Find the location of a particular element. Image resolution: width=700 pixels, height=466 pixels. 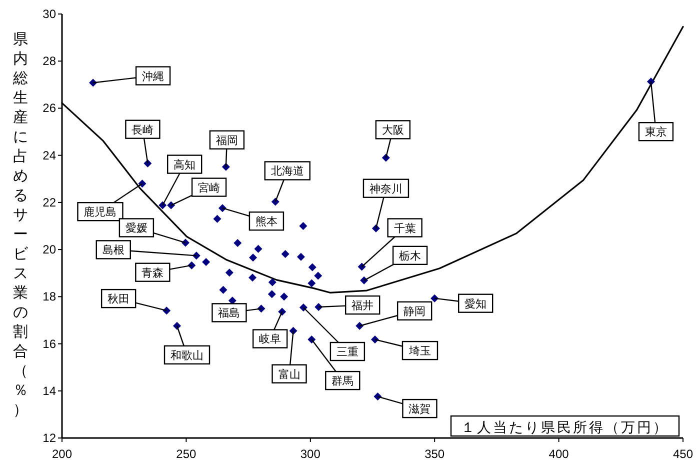

annotation: 三重 is located at coordinates (347, 352).